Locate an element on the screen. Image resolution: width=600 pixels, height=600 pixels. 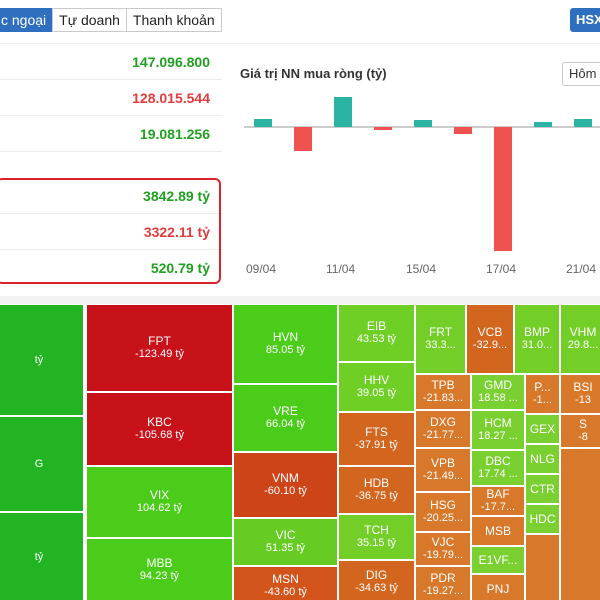
stat-buy-value: 3842.89 tỷ is located at coordinates (176, 196).